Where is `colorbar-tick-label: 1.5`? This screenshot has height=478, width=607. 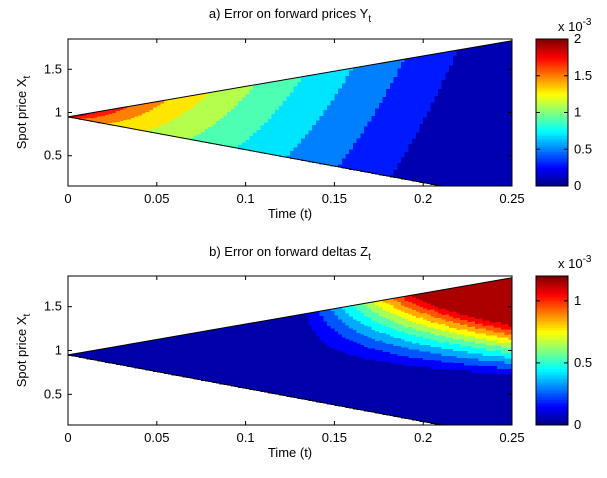
colorbar-tick-label: 1.5 is located at coordinates (583, 75).